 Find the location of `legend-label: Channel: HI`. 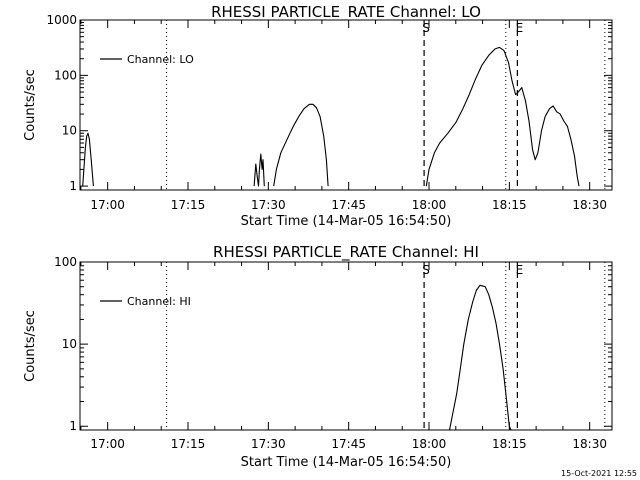

legend-label: Channel: HI is located at coordinates (159, 301).